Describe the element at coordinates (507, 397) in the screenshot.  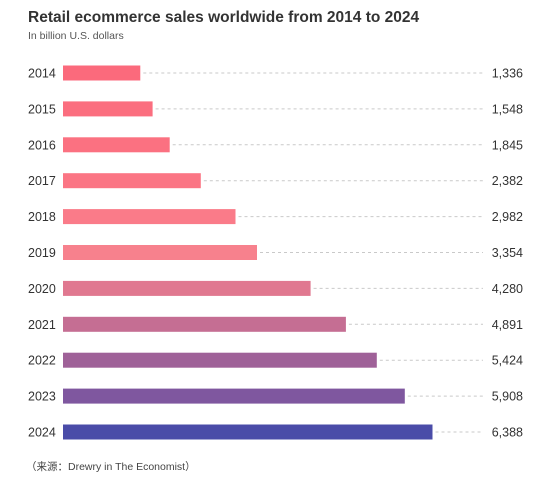
I see `value-label: 5,908` at that location.